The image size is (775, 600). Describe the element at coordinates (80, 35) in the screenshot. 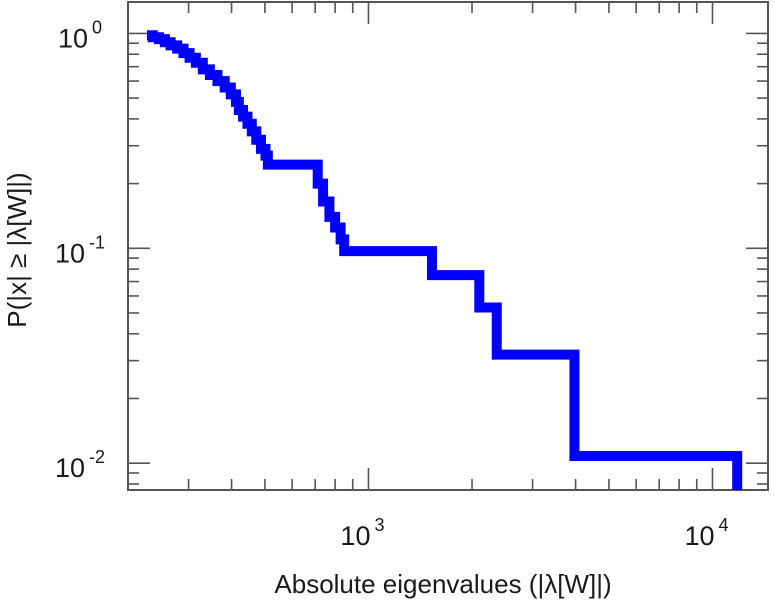

I see `y-tick-label: 10 0` at that location.